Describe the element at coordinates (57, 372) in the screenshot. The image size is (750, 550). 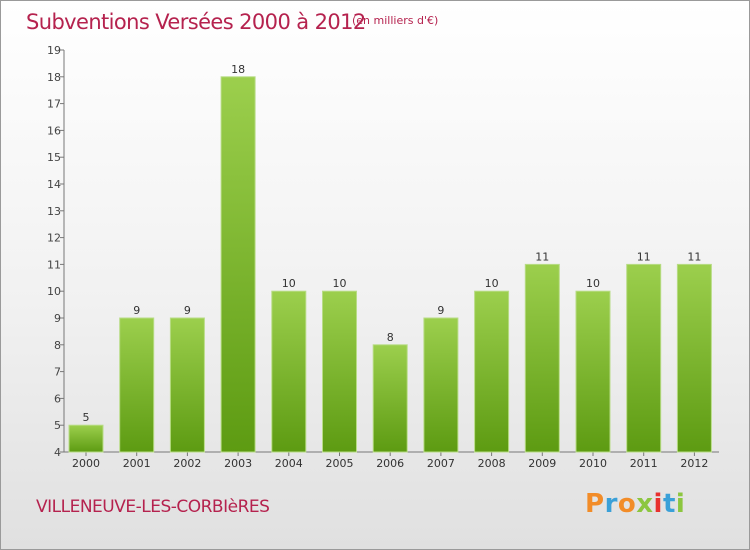
I see `y-tick-label: 7` at that location.